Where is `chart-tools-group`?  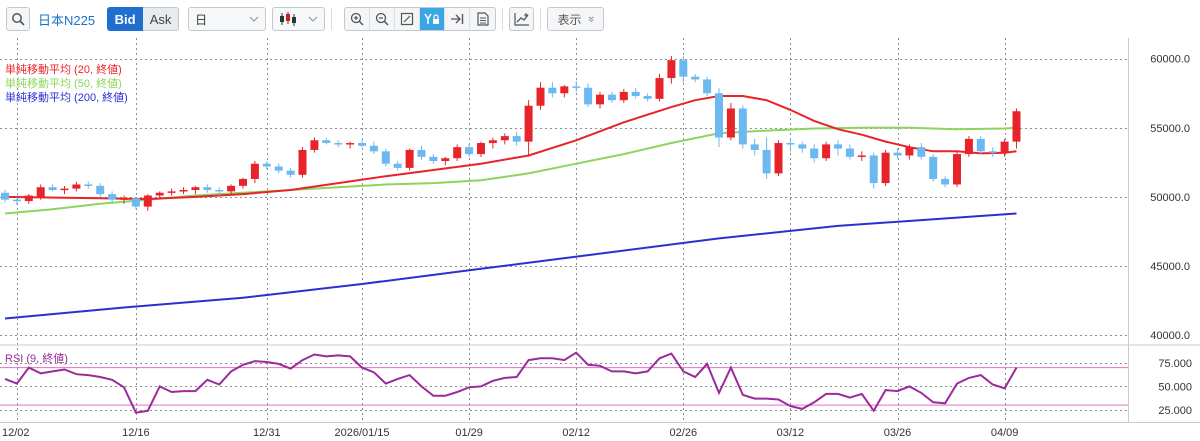
chart-tools-group is located at coordinates (420, 19).